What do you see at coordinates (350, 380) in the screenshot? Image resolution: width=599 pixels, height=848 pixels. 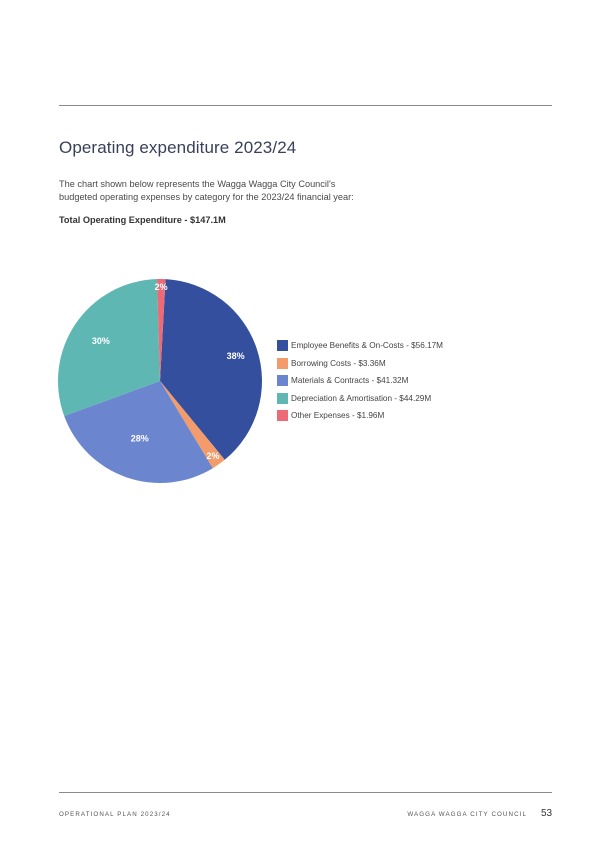 I see `legend-label: Materials & Contracts - $41.32M` at bounding box center [350, 380].